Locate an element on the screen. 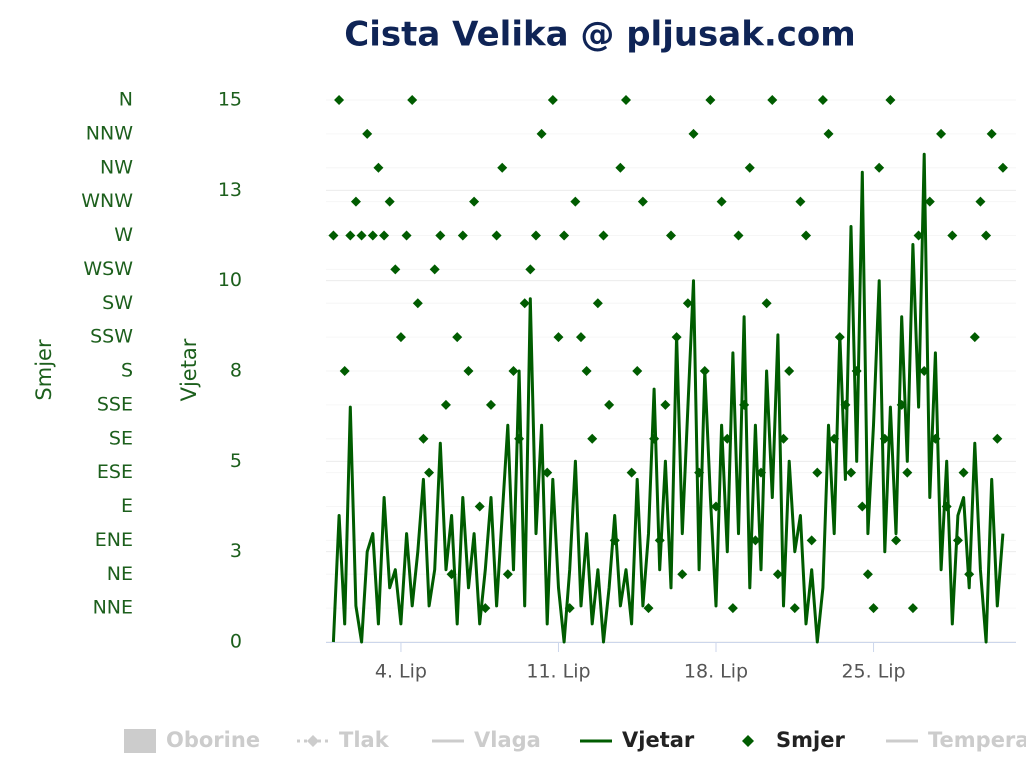  y2-tick-label: SW is located at coordinates (117, 303).